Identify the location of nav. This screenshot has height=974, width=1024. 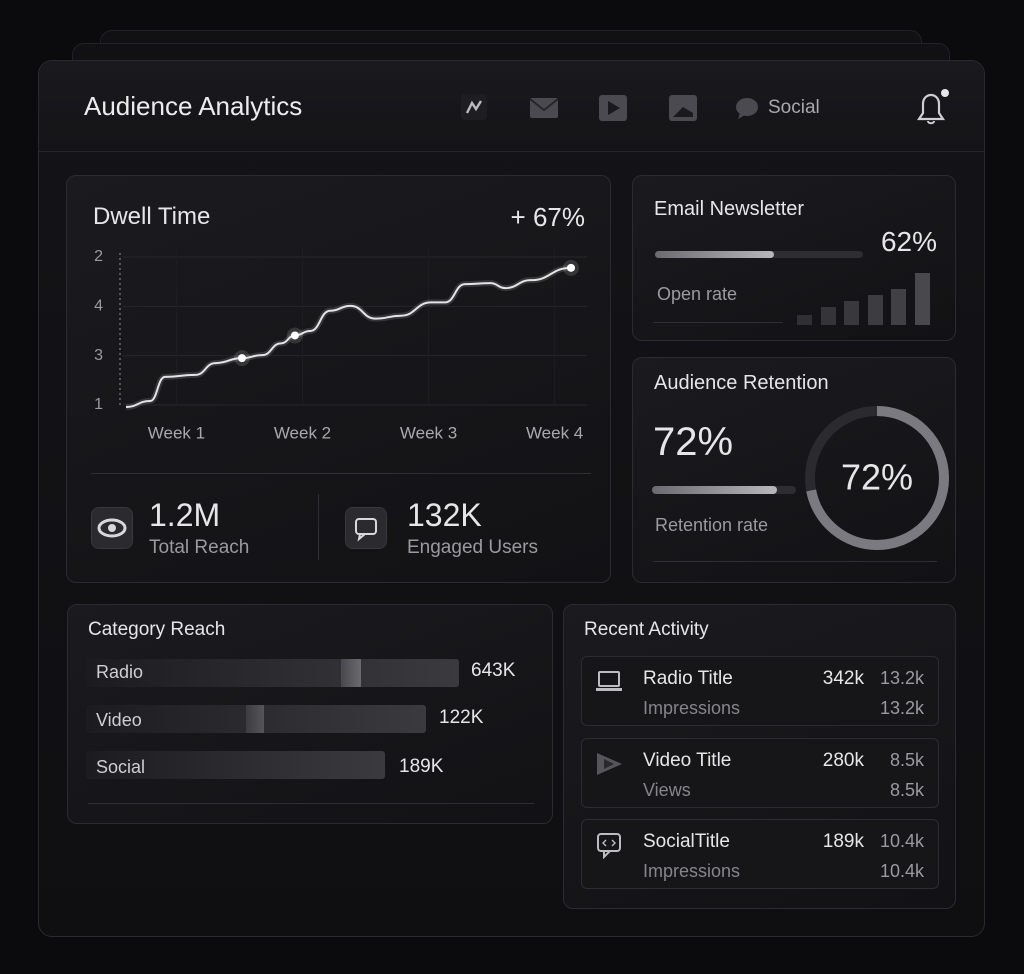
(609, 107).